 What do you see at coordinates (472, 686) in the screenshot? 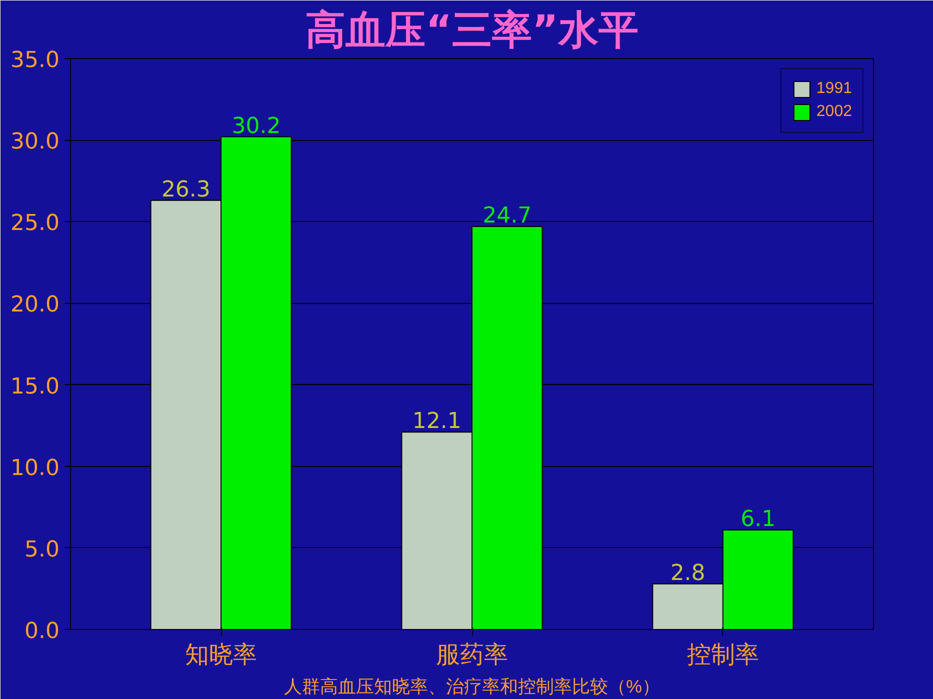
I see `x-axis-title: 人群高血压知晓率、治疗率和控制率比较（%）` at bounding box center [472, 686].